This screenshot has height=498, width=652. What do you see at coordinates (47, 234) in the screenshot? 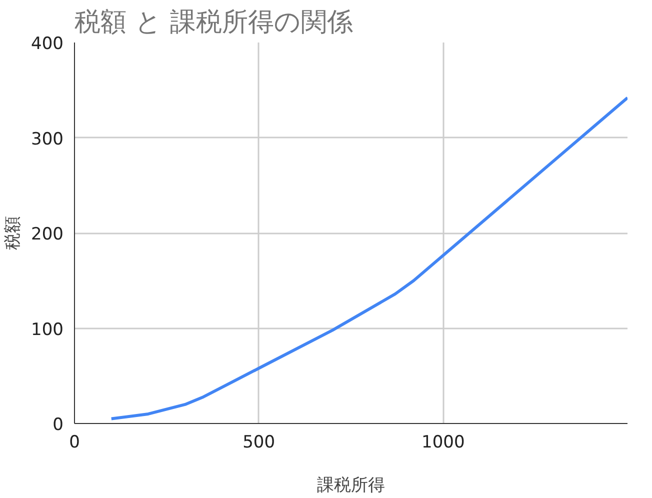
I see `y-tick-label: 200` at bounding box center [47, 234].